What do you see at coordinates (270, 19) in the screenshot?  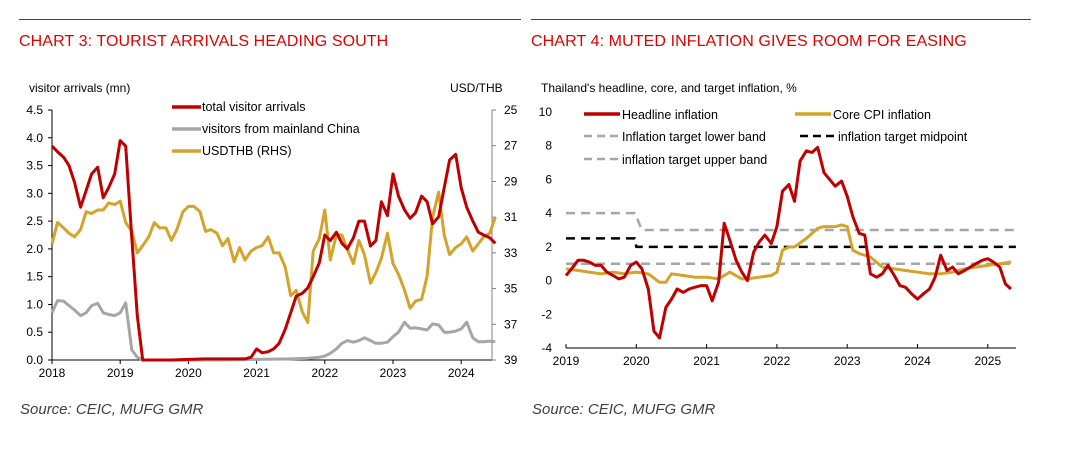 I see `chart3-top-rule` at bounding box center [270, 19].